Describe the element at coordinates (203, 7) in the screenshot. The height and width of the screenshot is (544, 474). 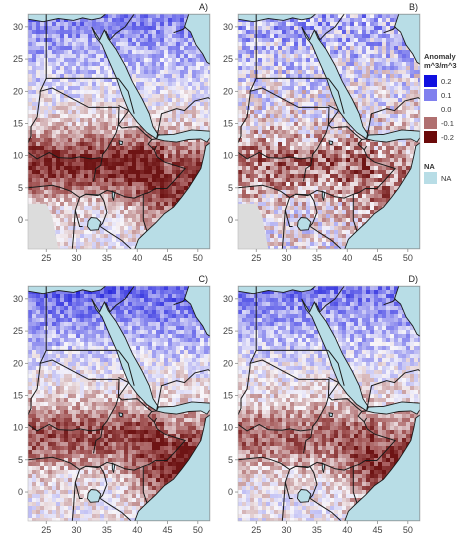
I see `panel-letter: A)` at that location.